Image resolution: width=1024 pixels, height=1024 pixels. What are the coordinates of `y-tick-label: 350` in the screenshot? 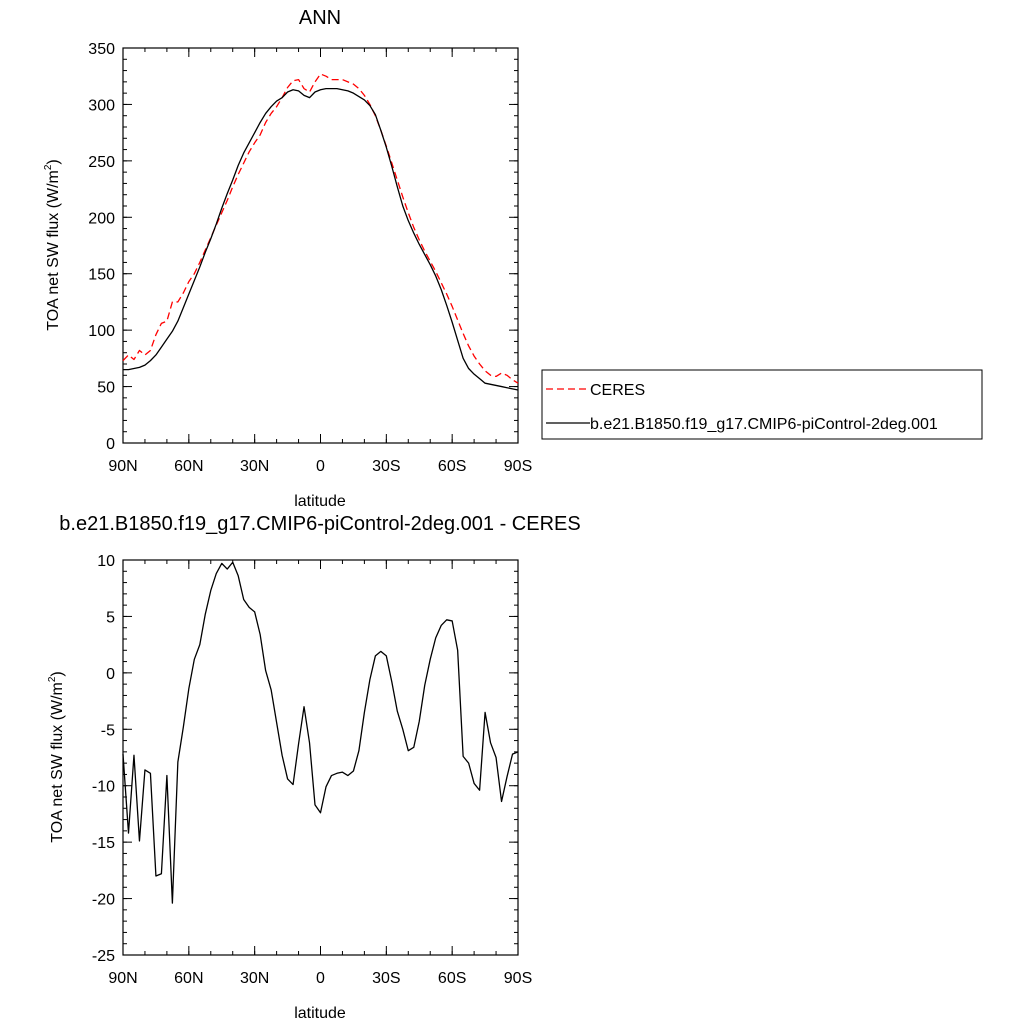 It's located at (101, 49).